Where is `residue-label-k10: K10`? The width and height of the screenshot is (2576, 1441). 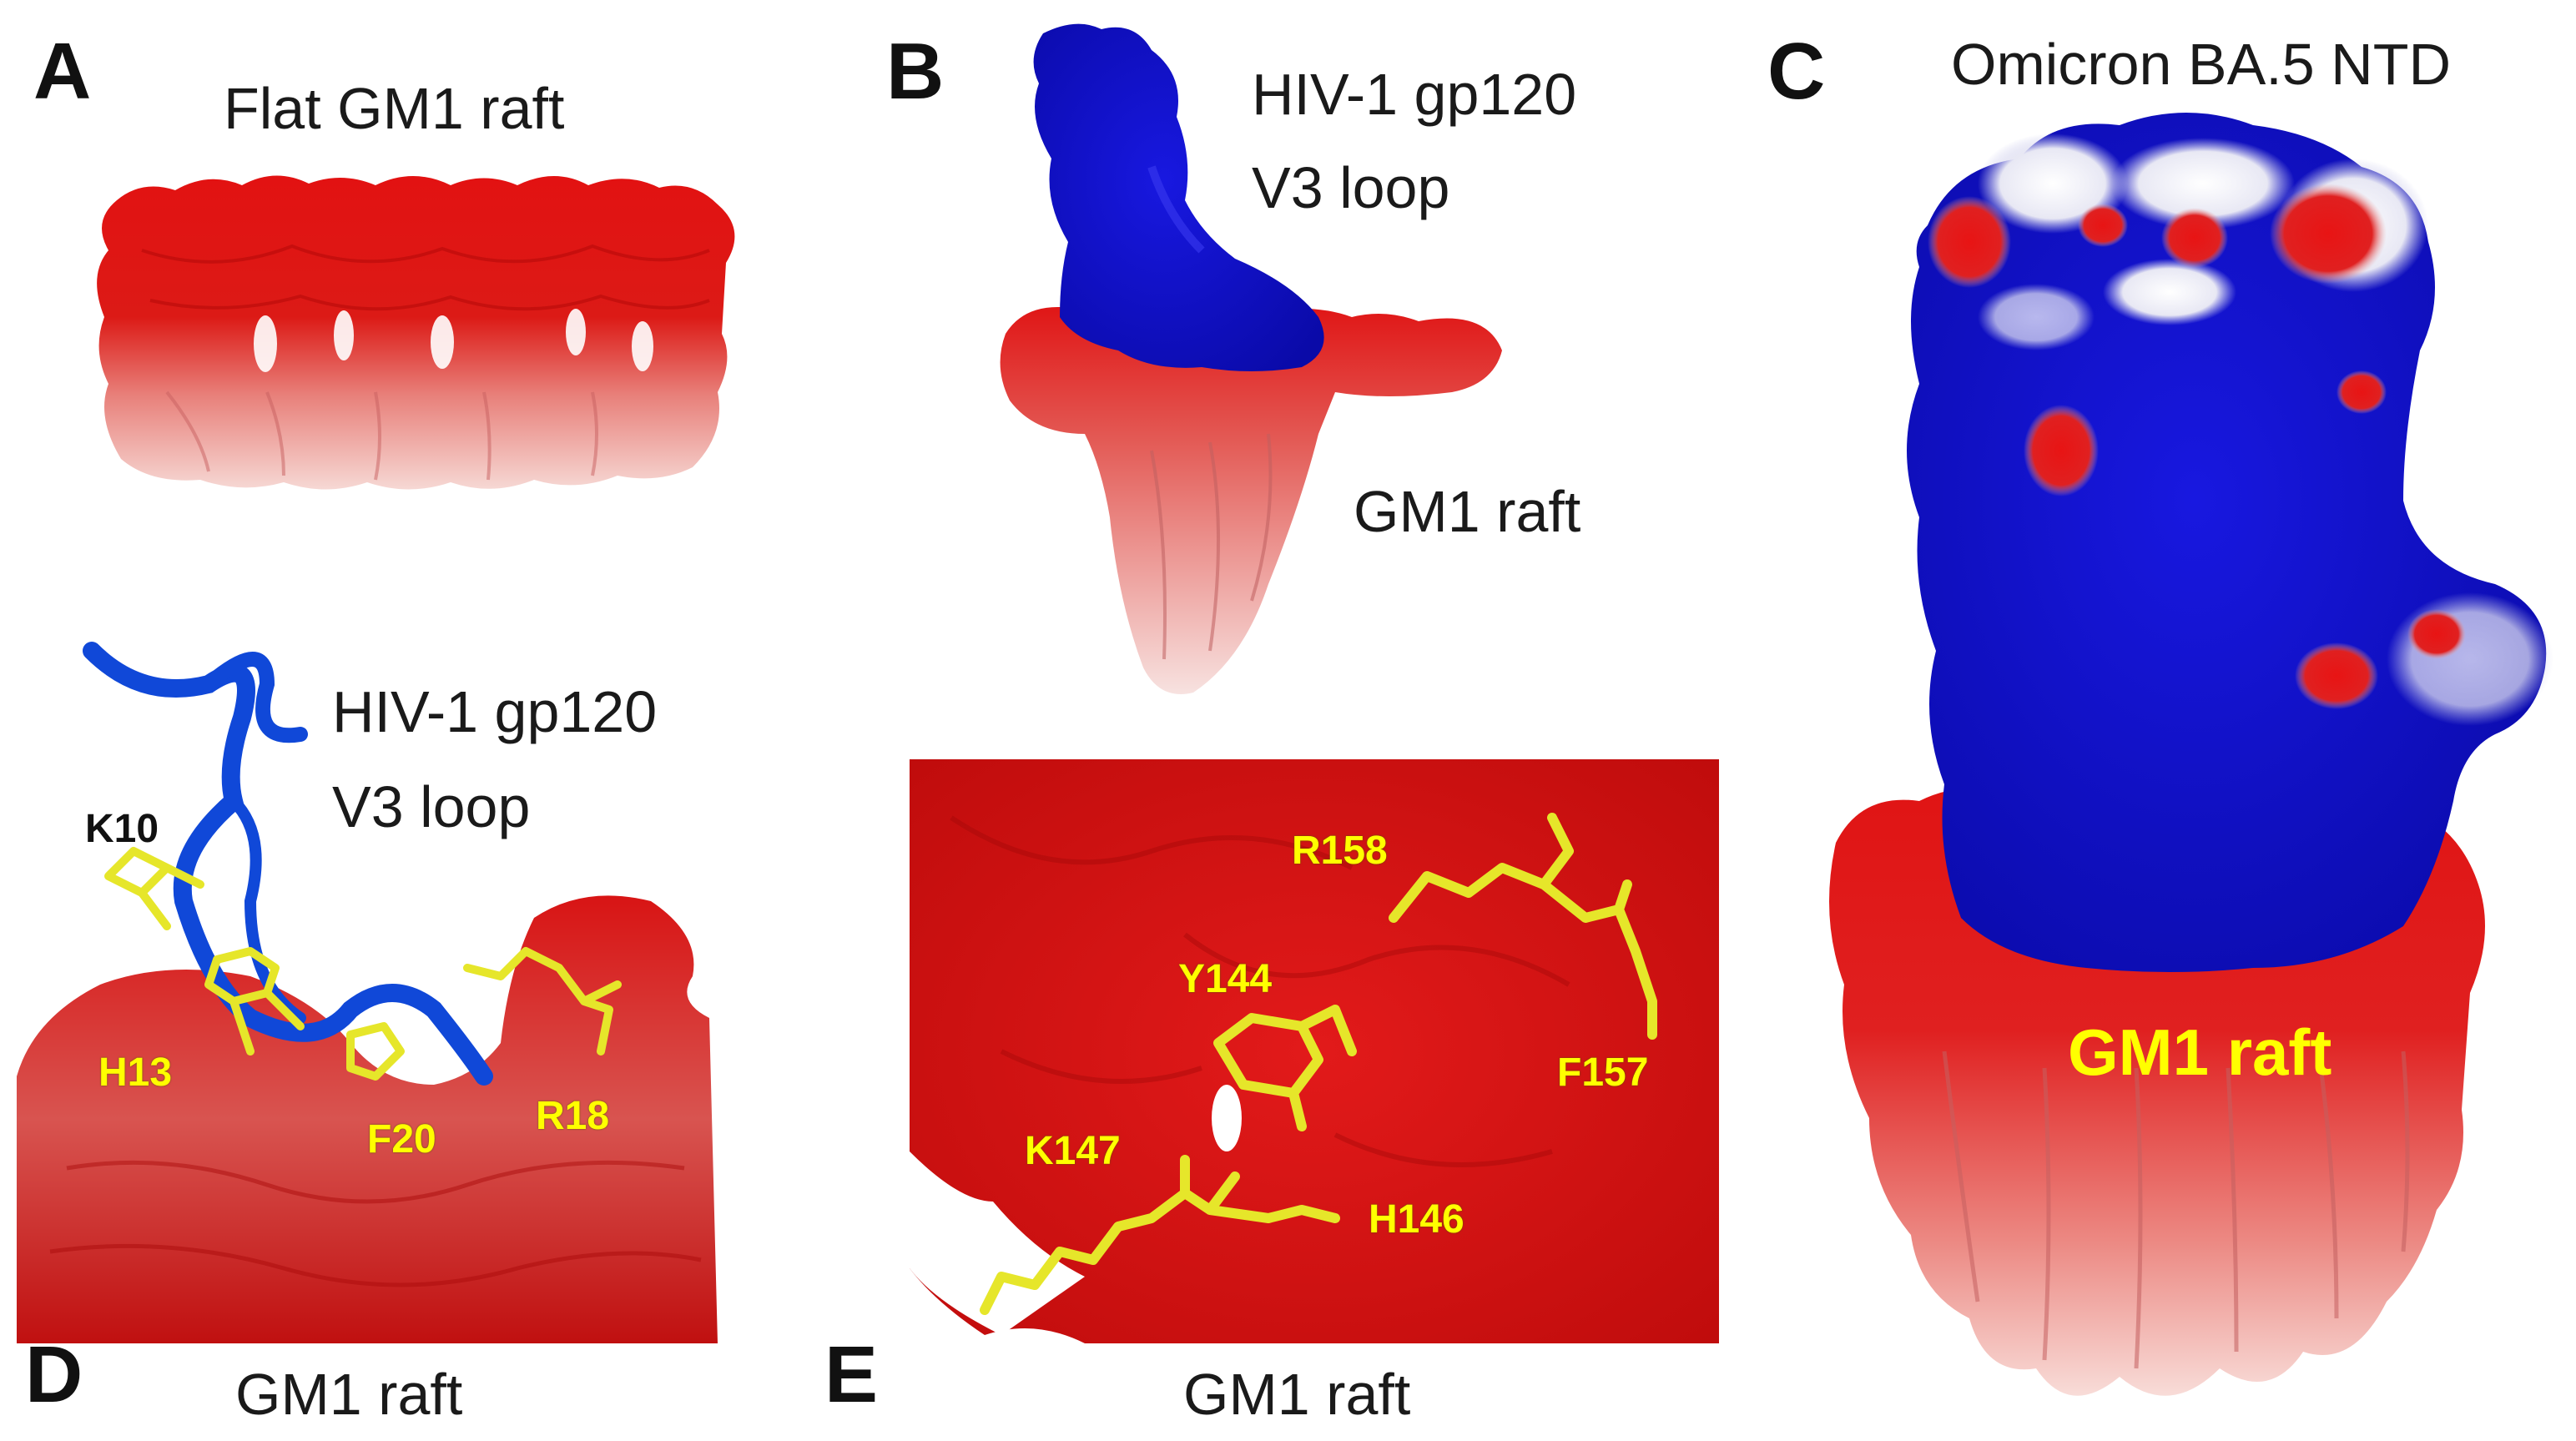 residue-label-k10: K10 is located at coordinates (122, 829).